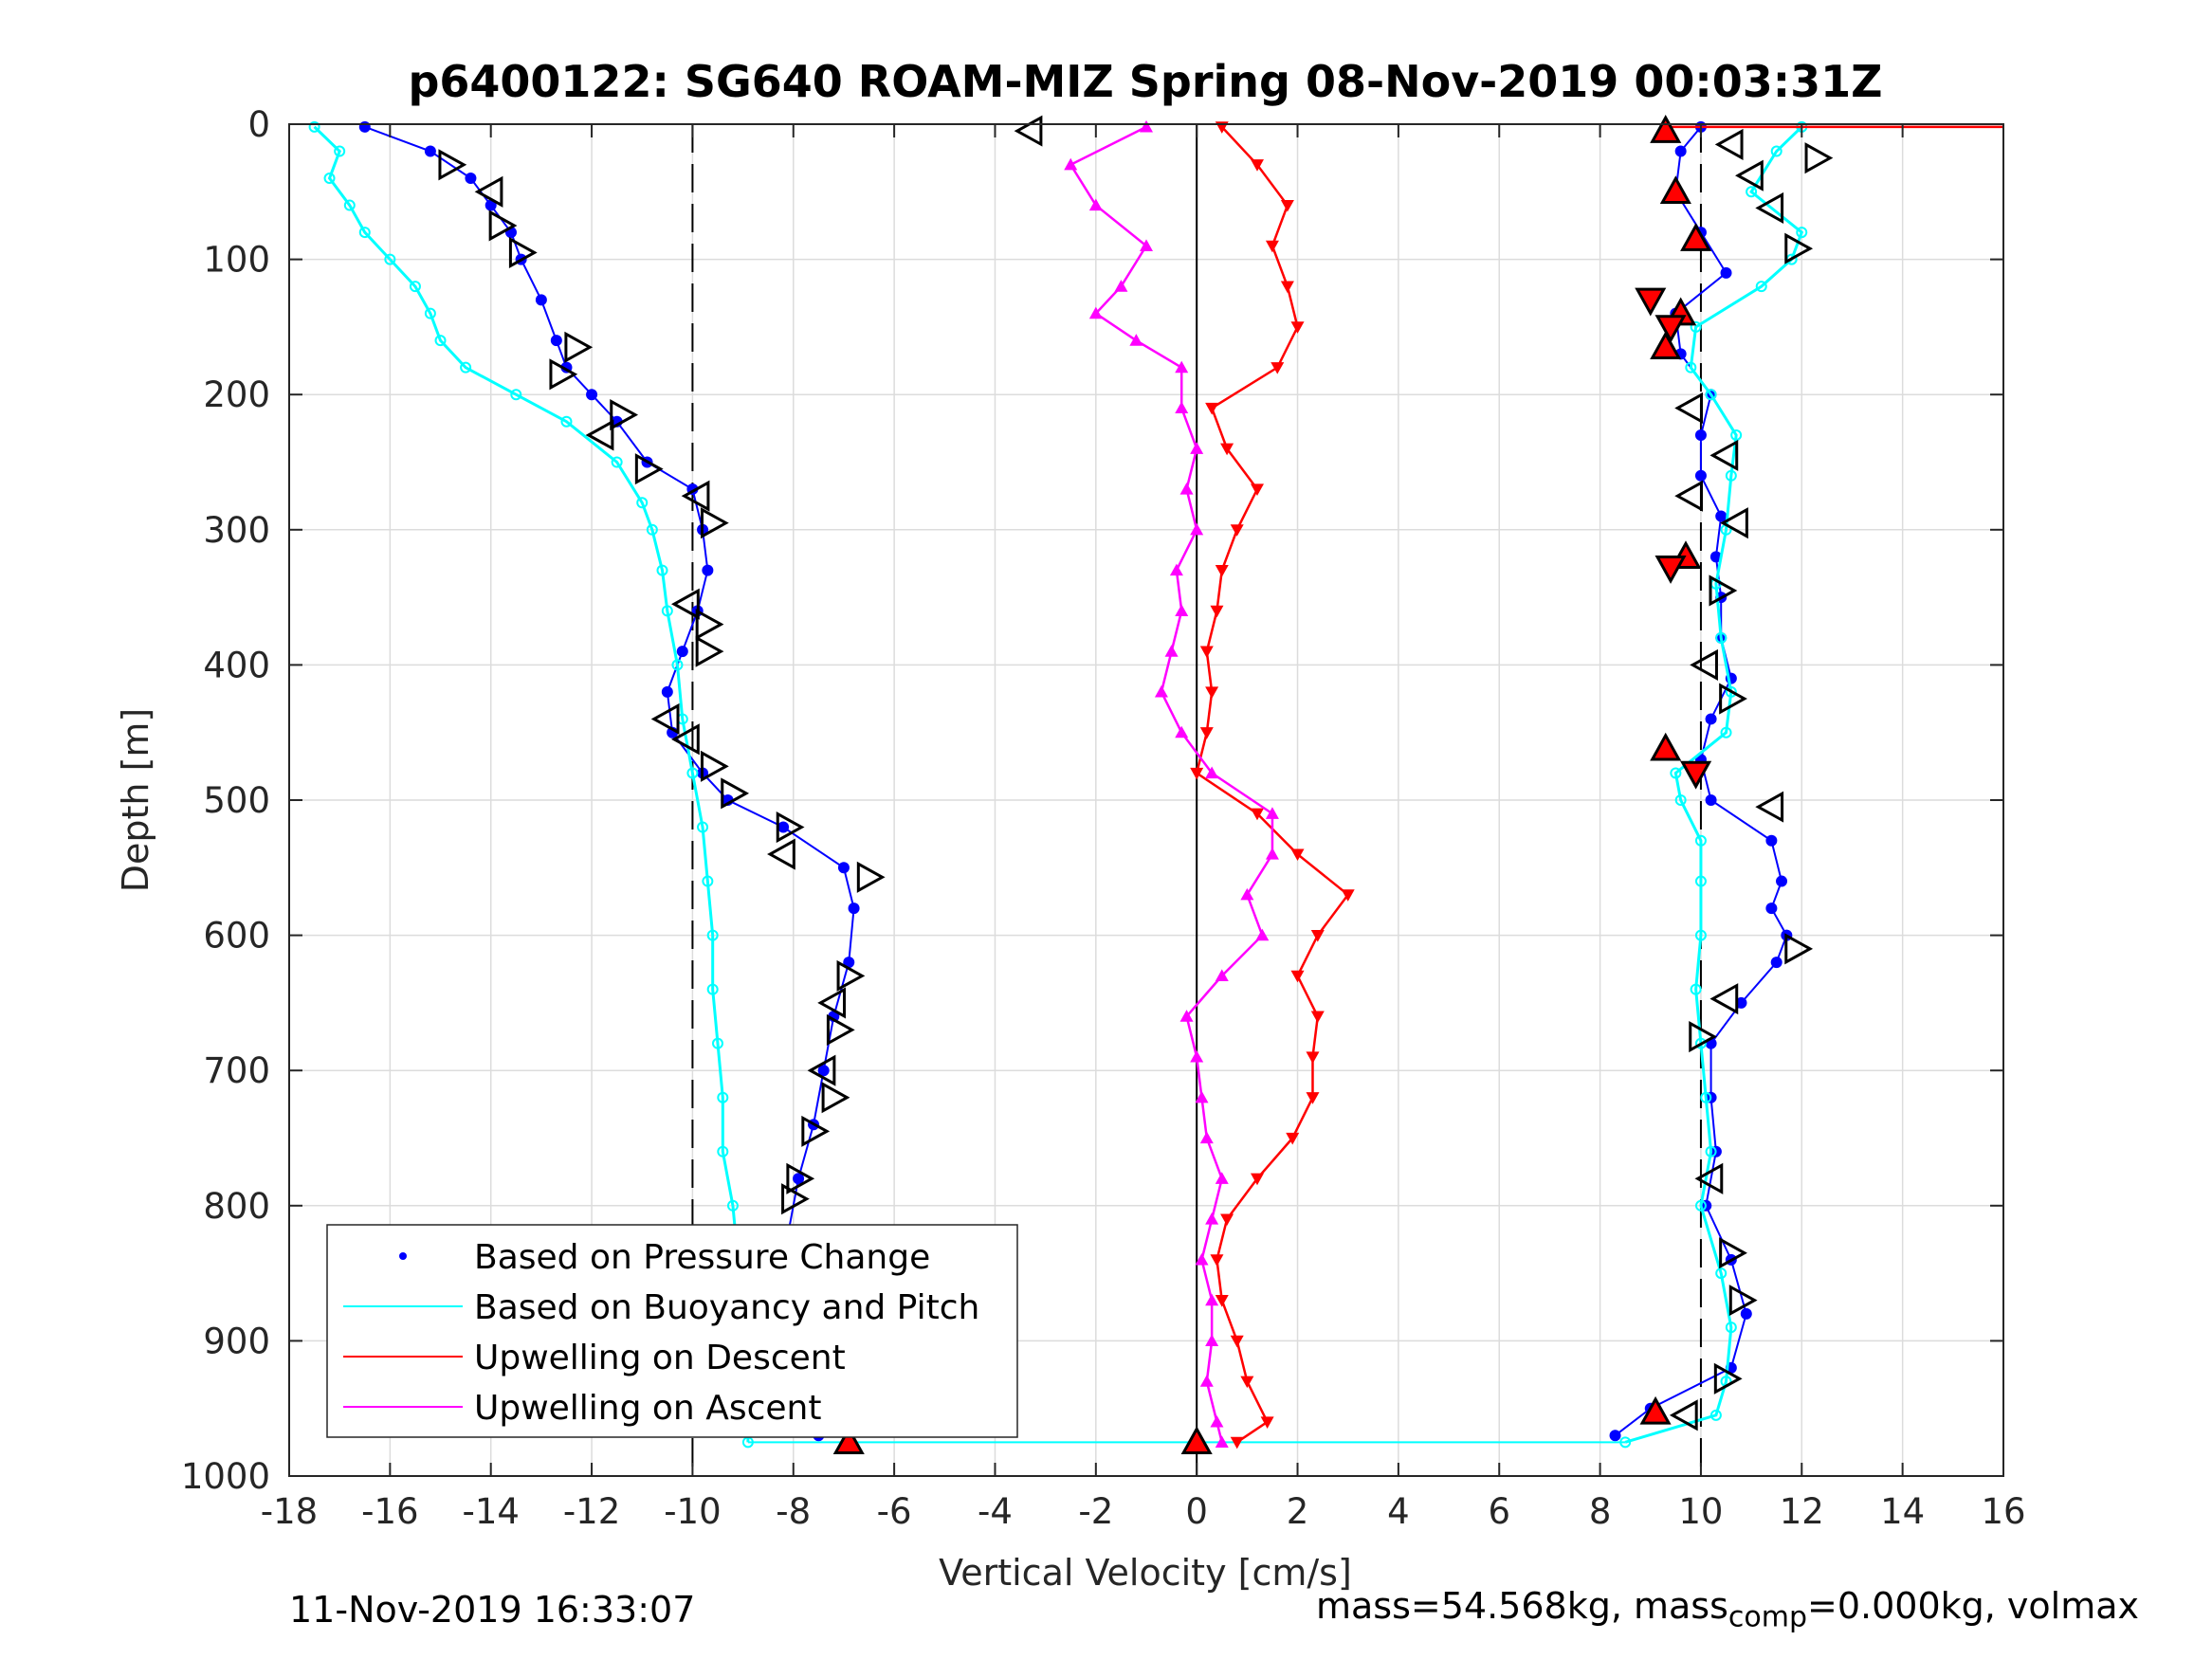  Describe the element at coordinates (1902, 1511) in the screenshot. I see `x-tick-label: 14` at that location.